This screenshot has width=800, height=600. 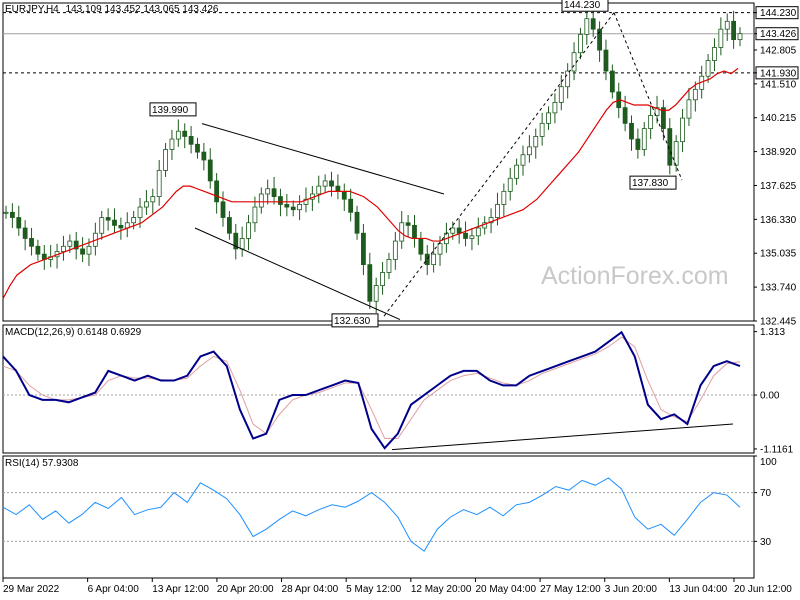 What do you see at coordinates (505, 589) in the screenshot?
I see `x-tick-label: 20 May 04:00` at bounding box center [505, 589].